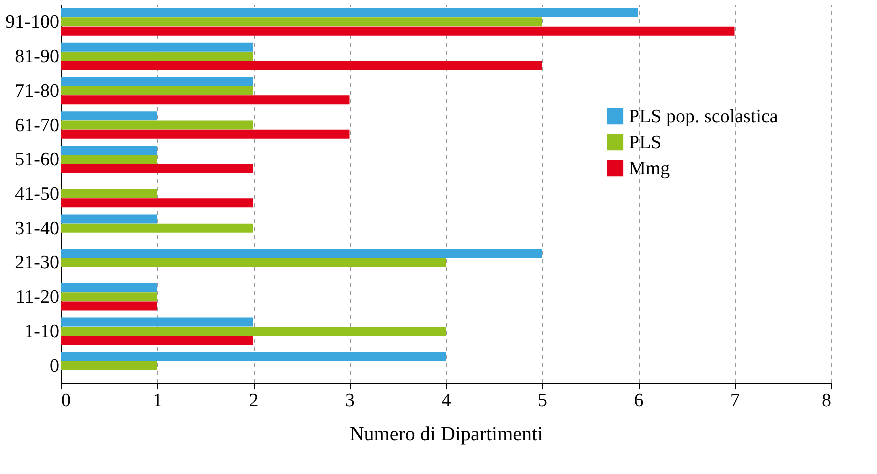 The image size is (877, 474). I want to click on x-tick-label: 1, so click(157, 401).